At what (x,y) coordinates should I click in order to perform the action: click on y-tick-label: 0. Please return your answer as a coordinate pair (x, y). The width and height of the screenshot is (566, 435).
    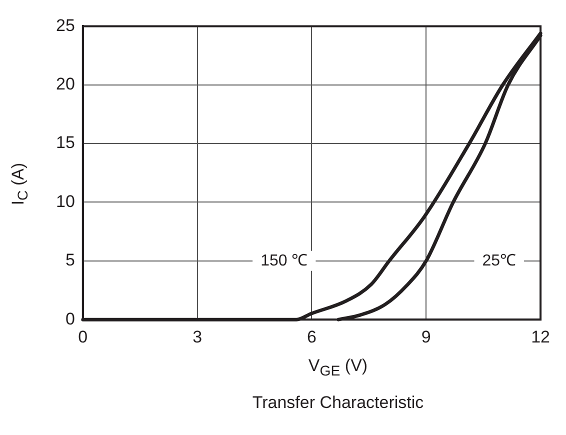
    Looking at the image, I should click on (70, 318).